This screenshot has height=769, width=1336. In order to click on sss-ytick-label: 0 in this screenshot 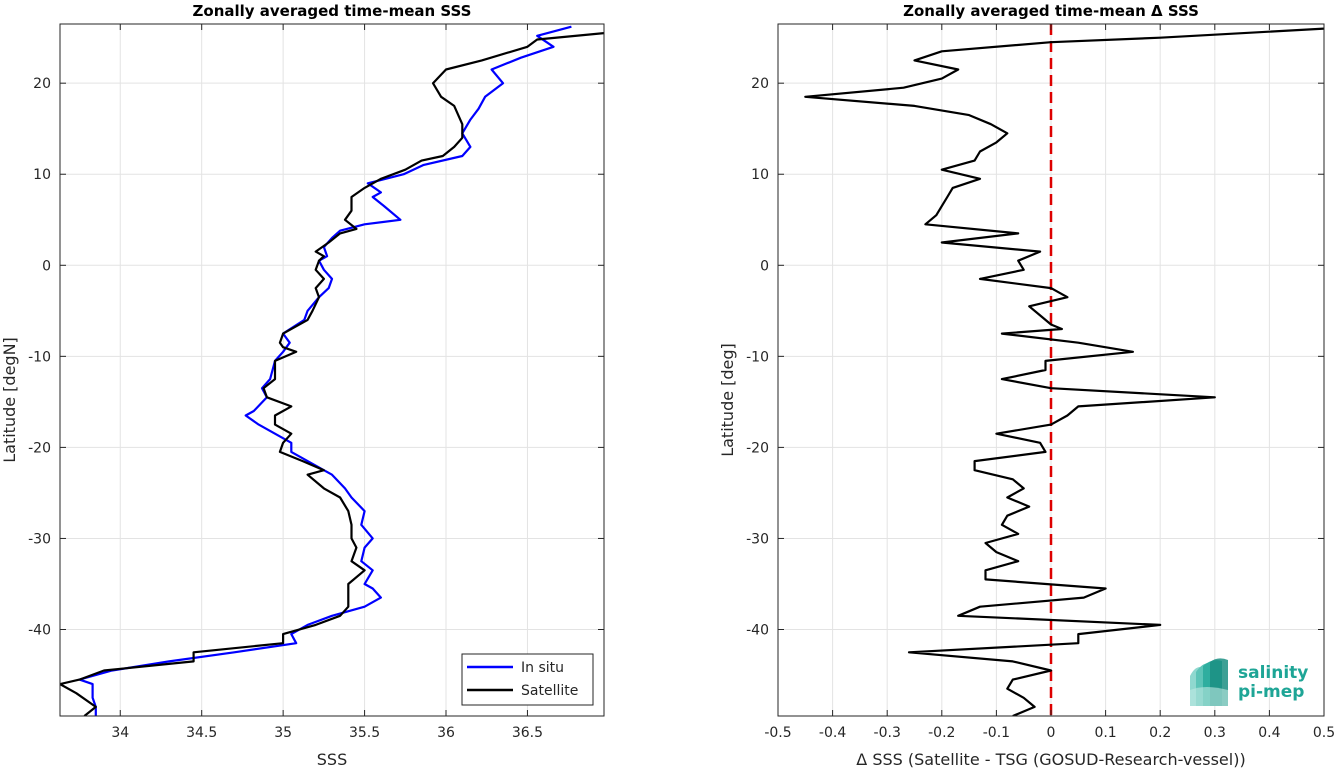, I will do `click(46, 266)`.